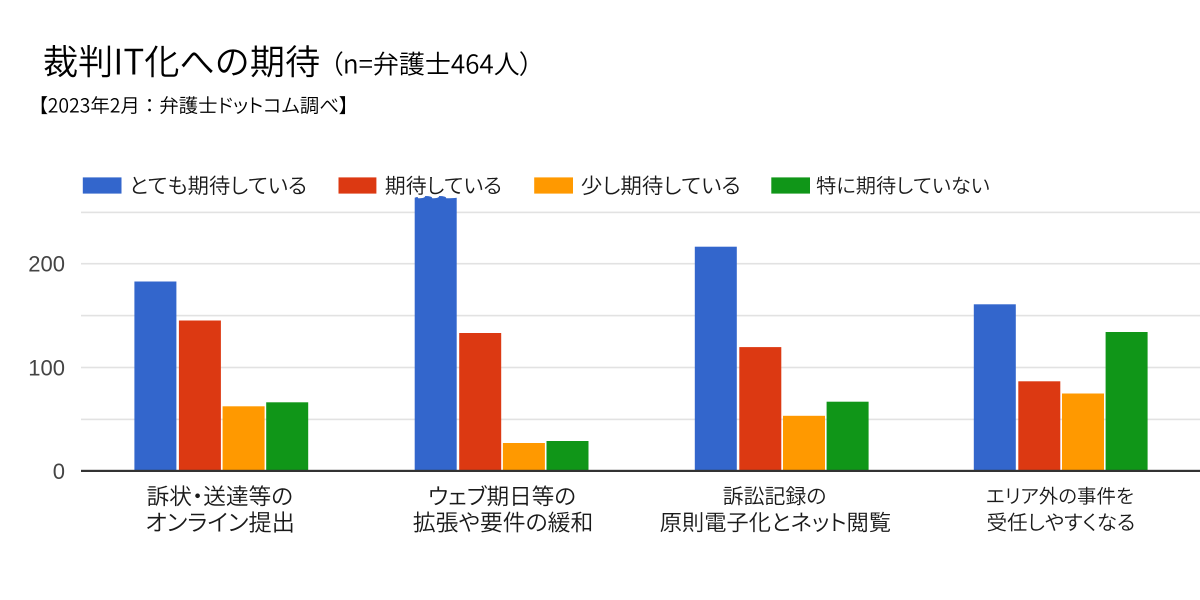 The width and height of the screenshot is (1200, 600). What do you see at coordinates (46, 264) in the screenshot?
I see `svg-text: 200` at bounding box center [46, 264].